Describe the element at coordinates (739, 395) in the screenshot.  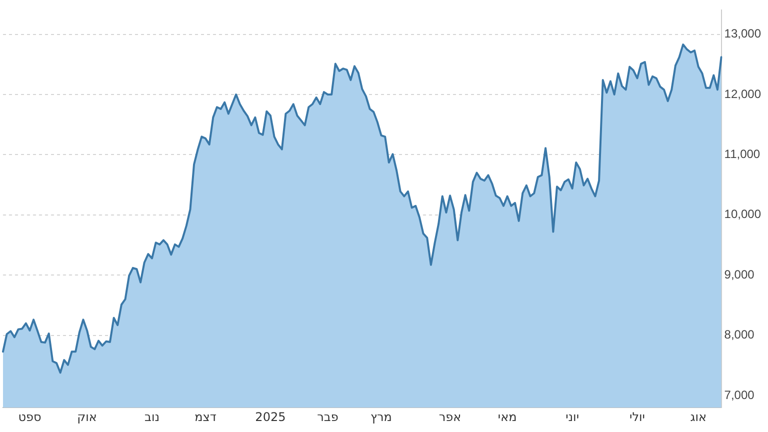
I see `y-tick-label: 7,000` at that location.